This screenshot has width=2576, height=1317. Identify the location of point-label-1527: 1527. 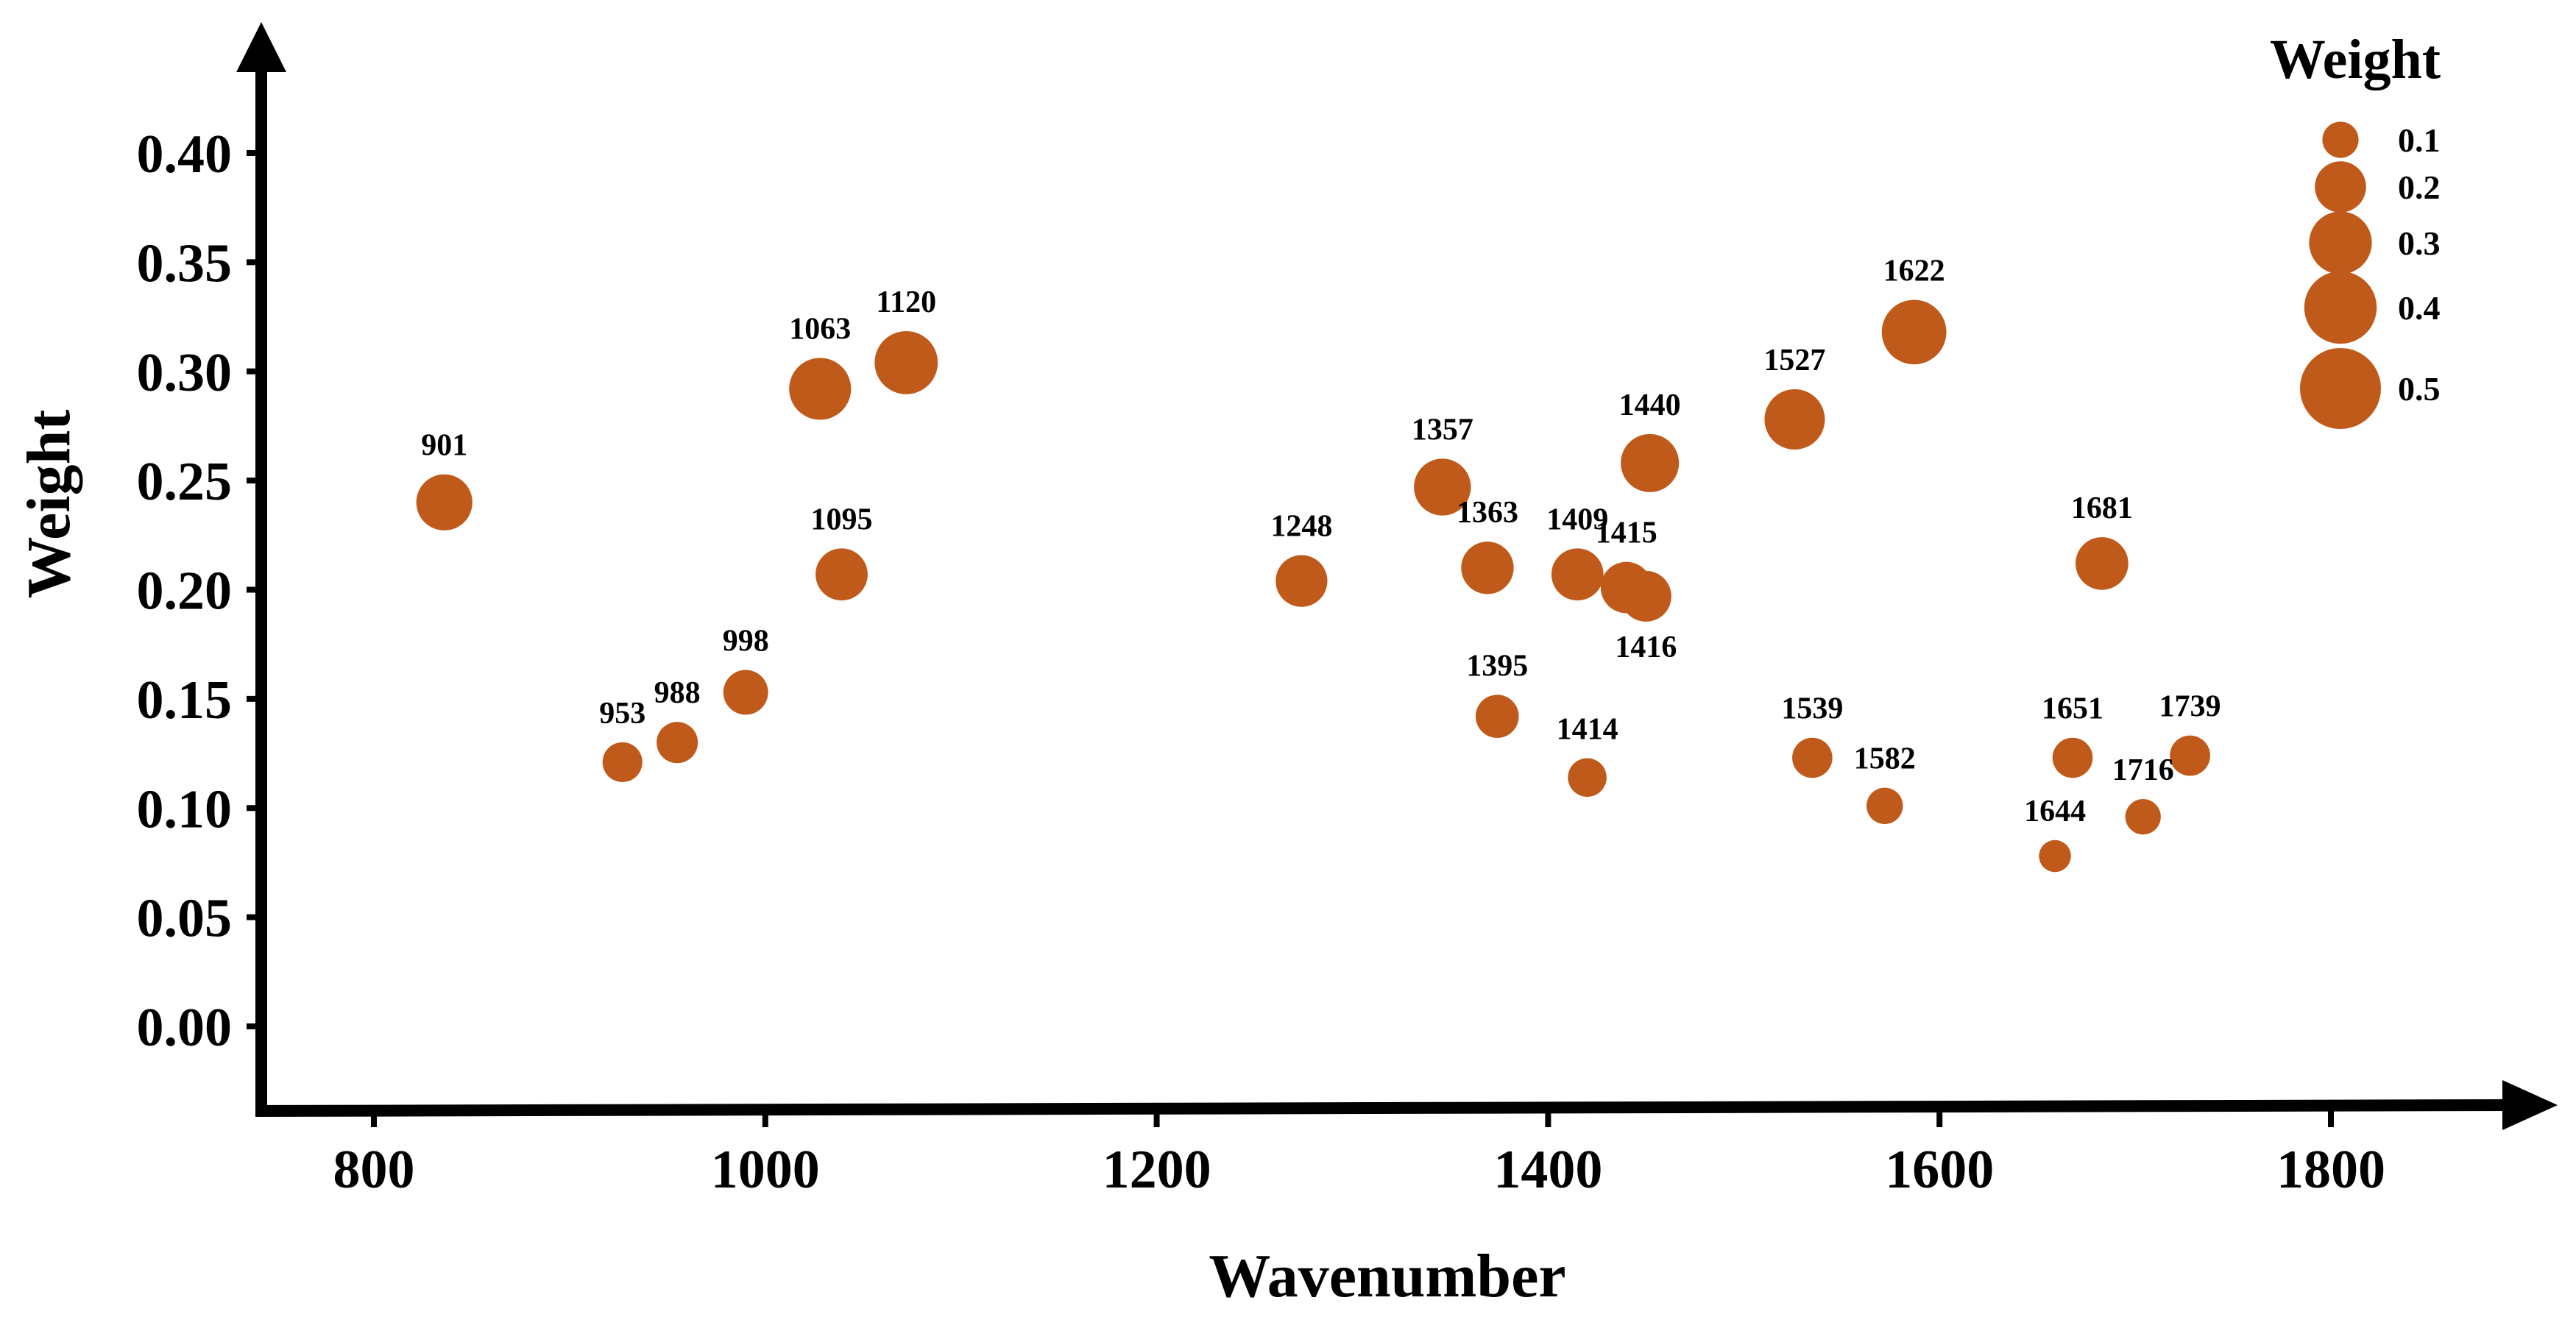
(1794, 360).